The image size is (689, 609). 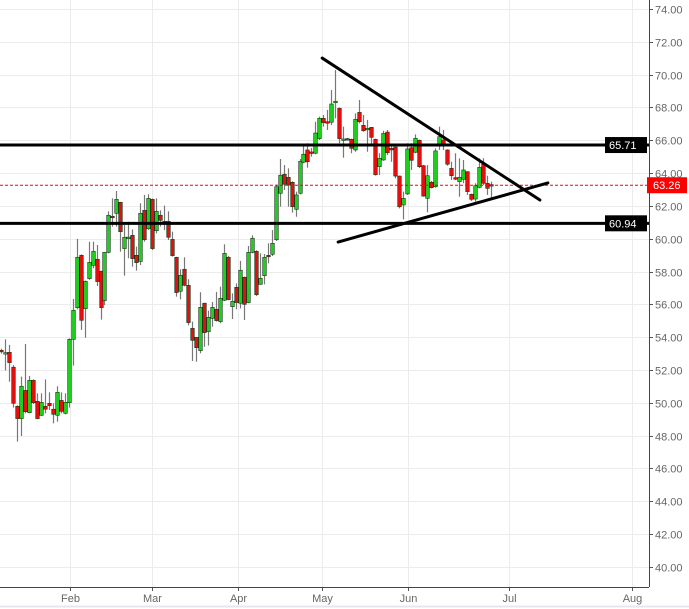 I want to click on x-tick-label: Feb, so click(x=70, y=599).